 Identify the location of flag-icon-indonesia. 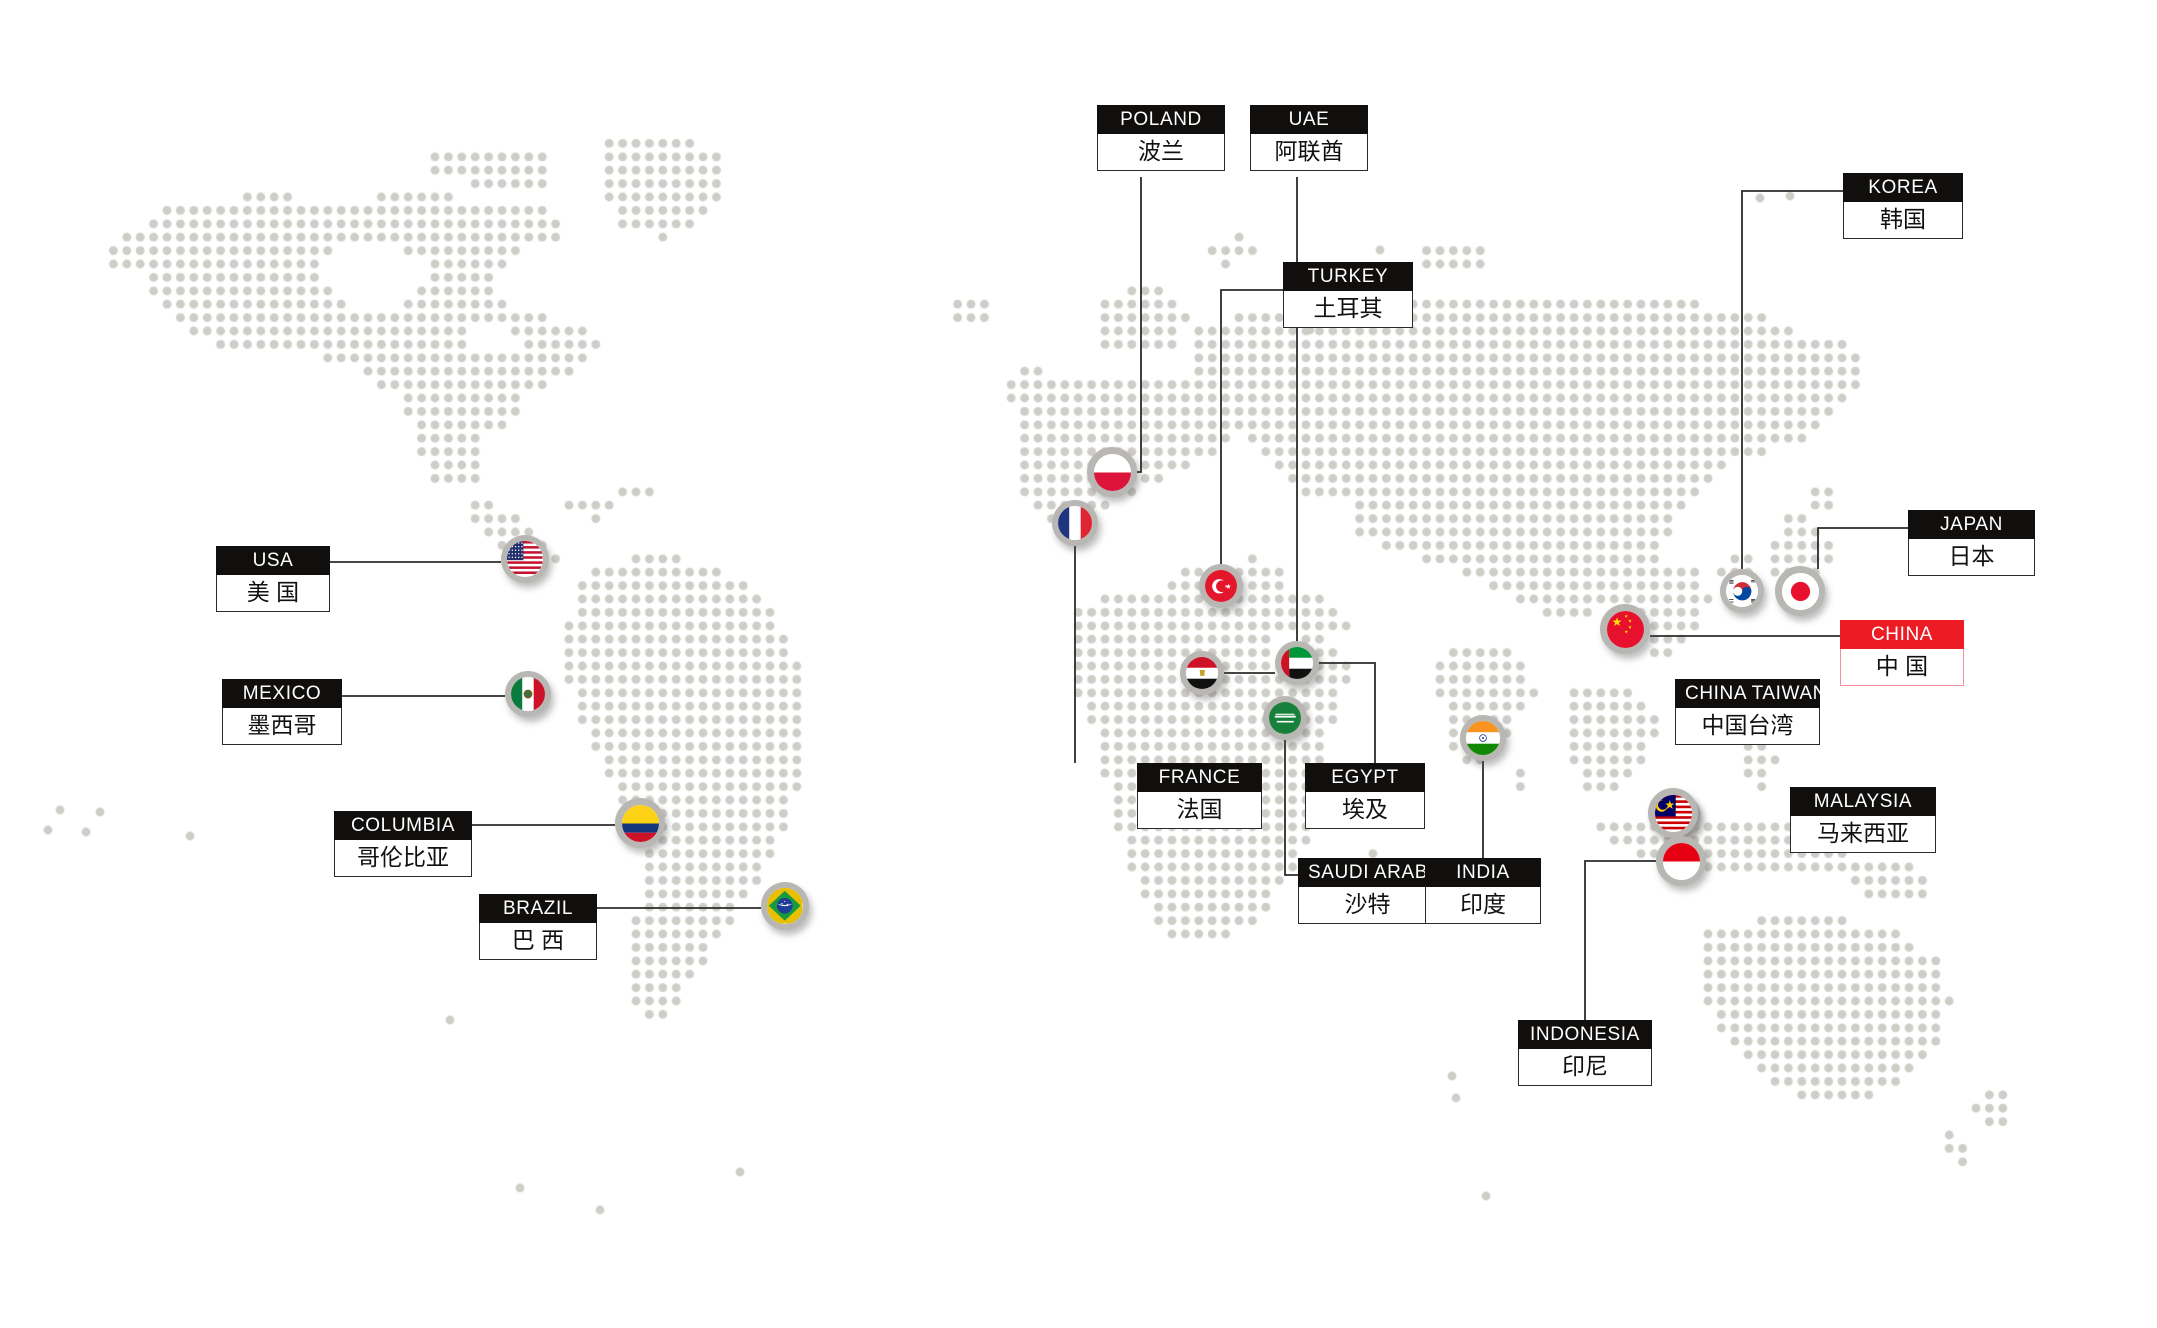
(1681, 861).